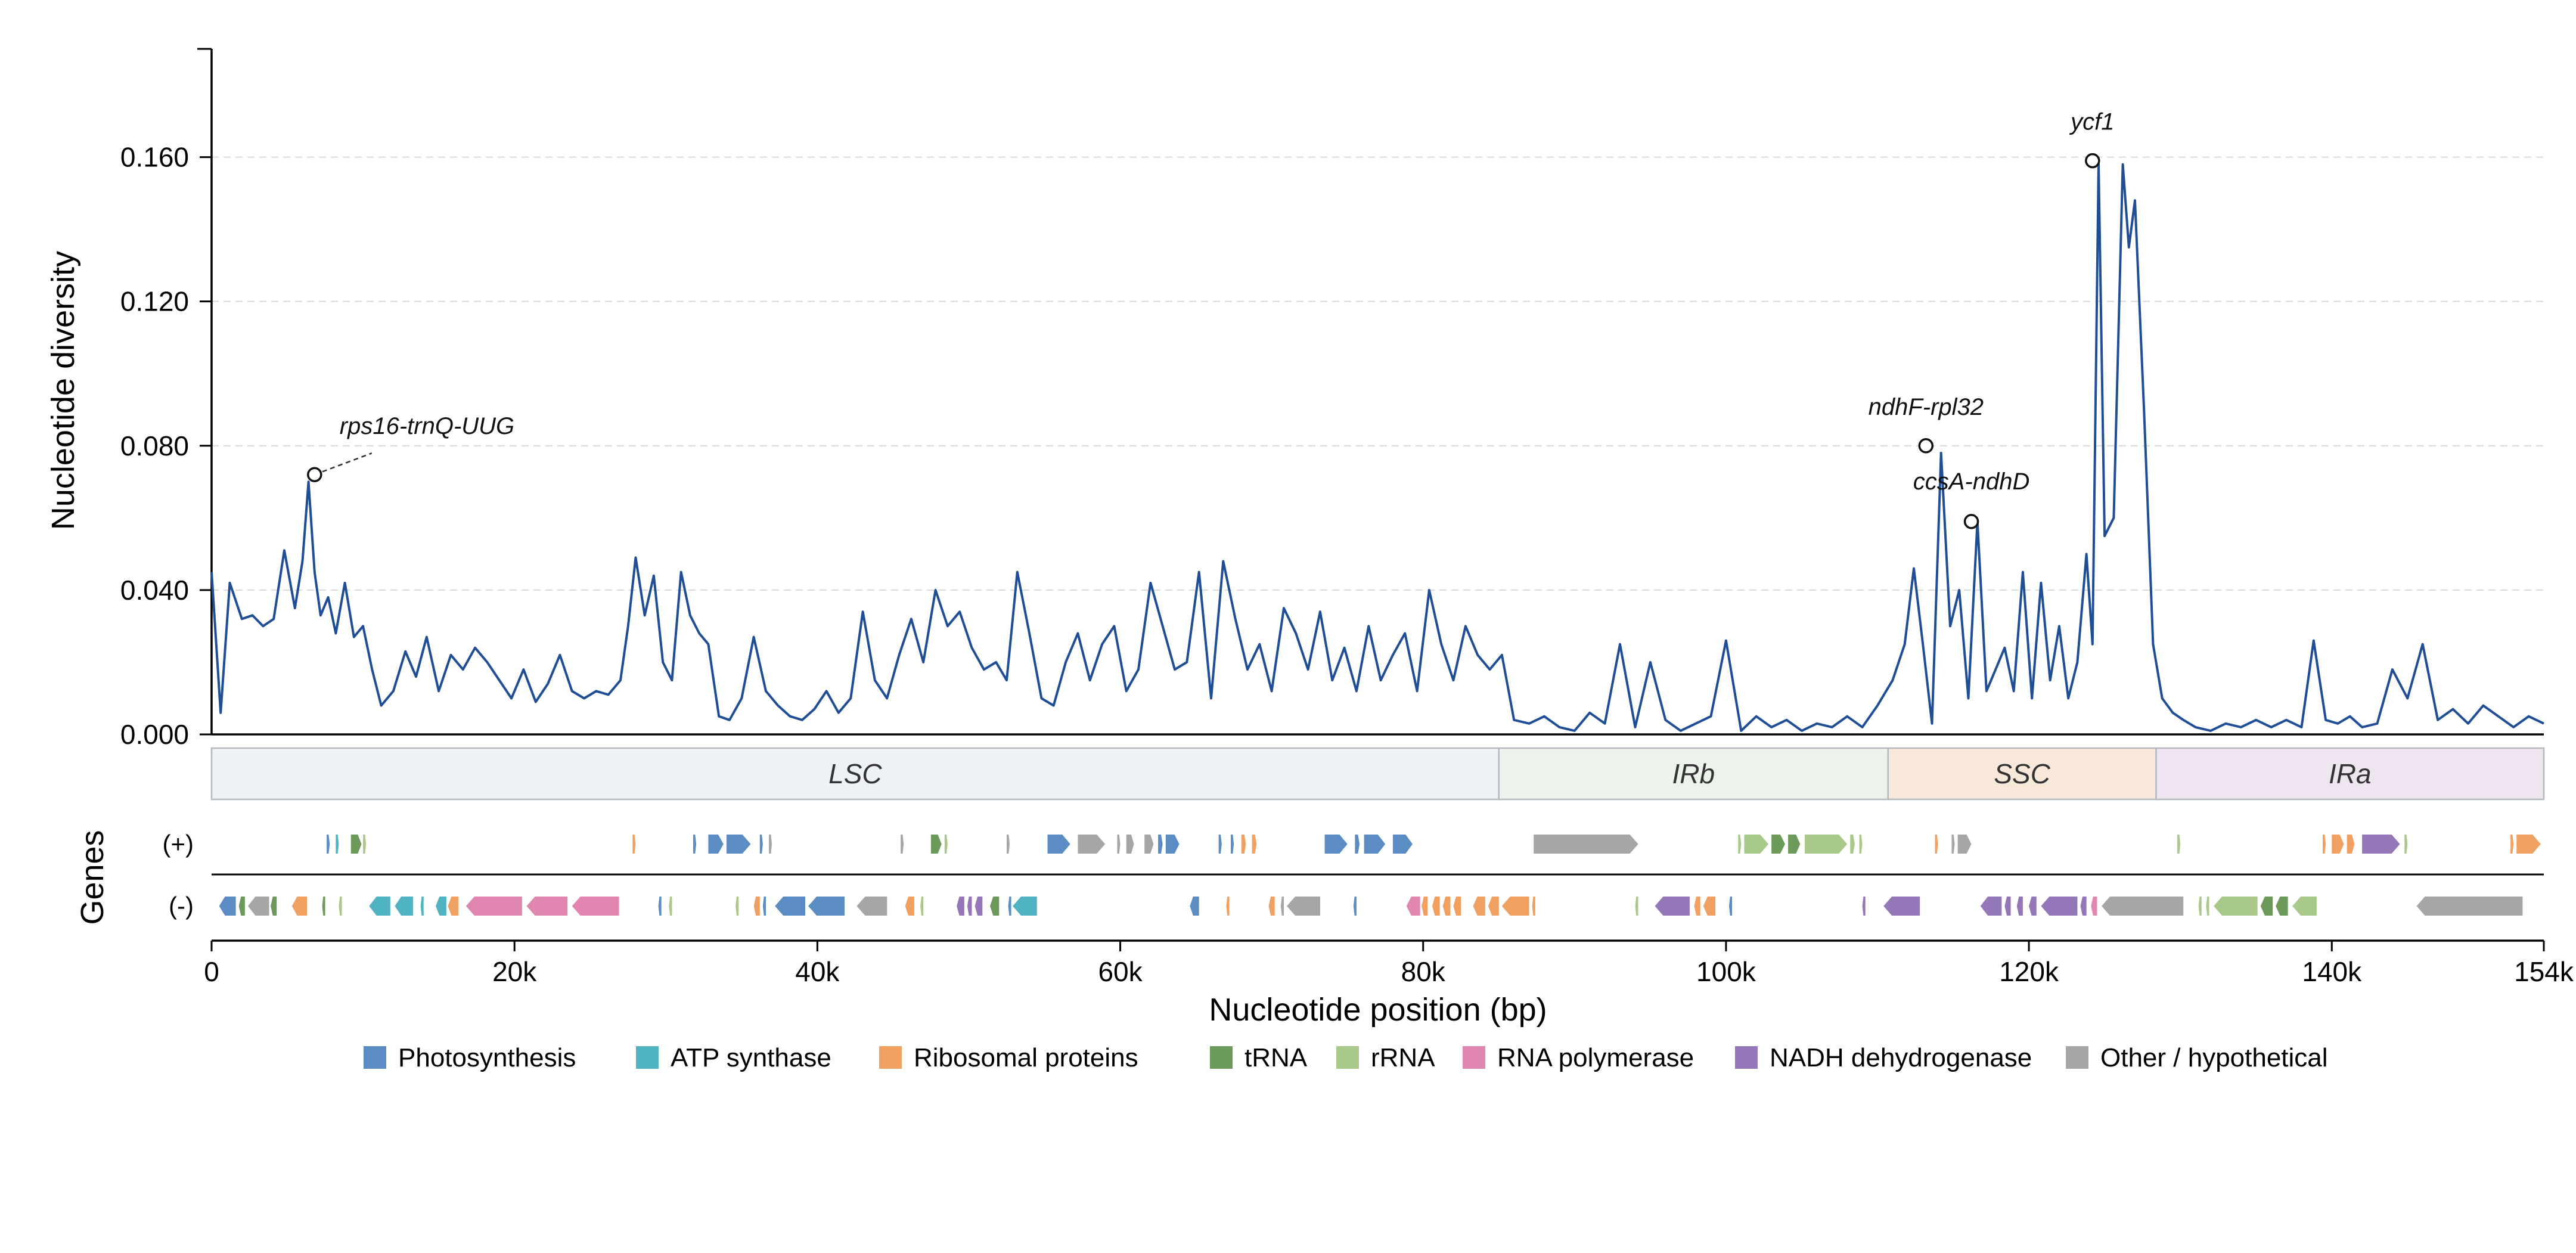 The width and height of the screenshot is (2576, 1253). What do you see at coordinates (2092, 122) in the screenshot?
I see `annotation-label: ycf1` at bounding box center [2092, 122].